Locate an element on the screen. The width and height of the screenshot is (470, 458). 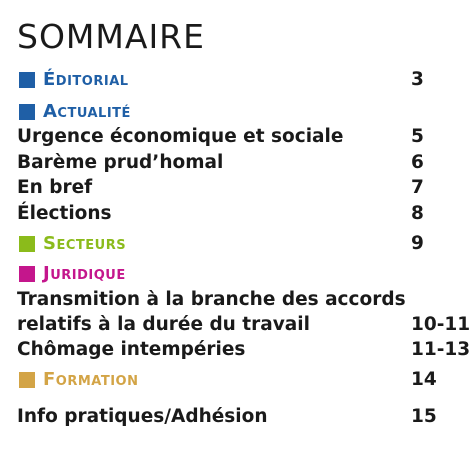
toc-entry: Urgence économique et sociale 5 is located at coordinates (243, 137).